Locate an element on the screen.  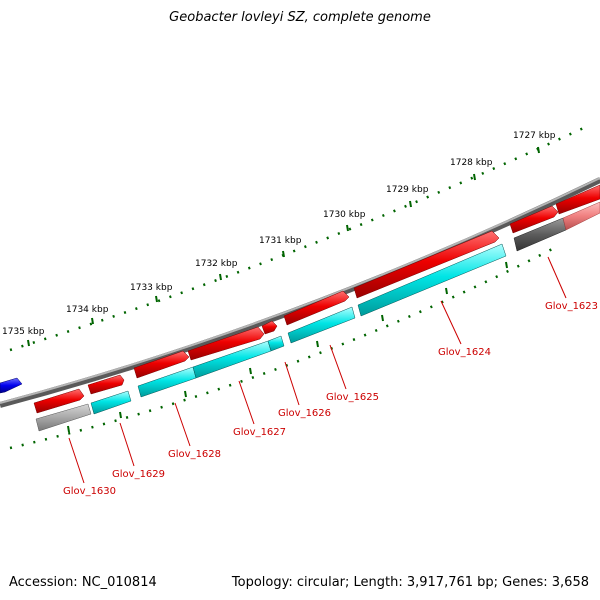
tick-label-1733: 1733 kbp is located at coordinates (151, 288).